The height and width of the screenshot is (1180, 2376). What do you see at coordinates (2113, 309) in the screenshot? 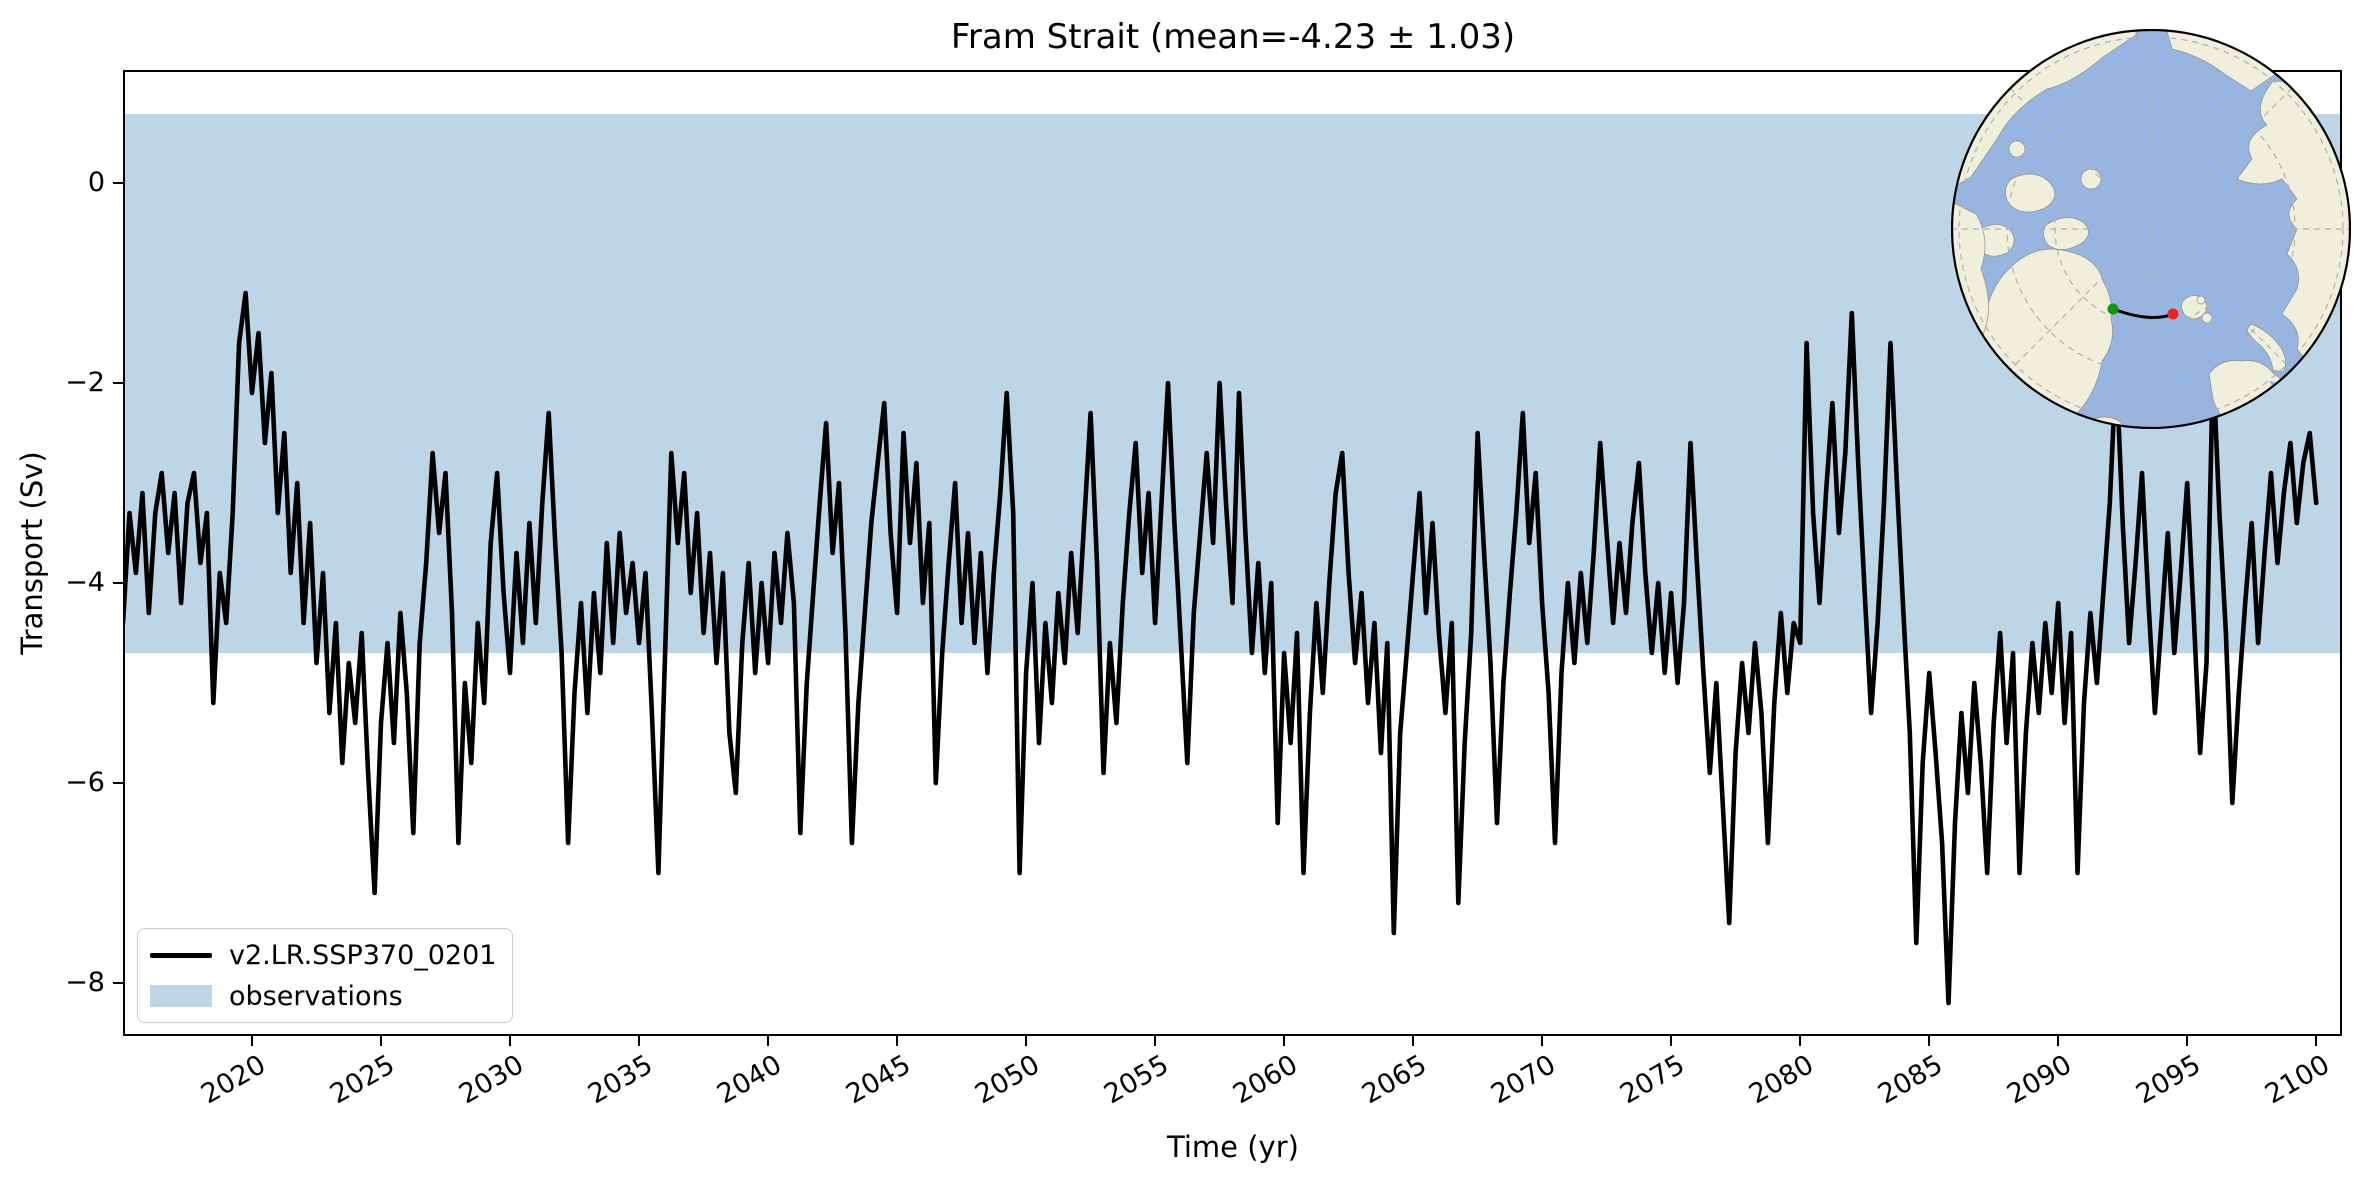
I see `section-start-marker` at bounding box center [2113, 309].